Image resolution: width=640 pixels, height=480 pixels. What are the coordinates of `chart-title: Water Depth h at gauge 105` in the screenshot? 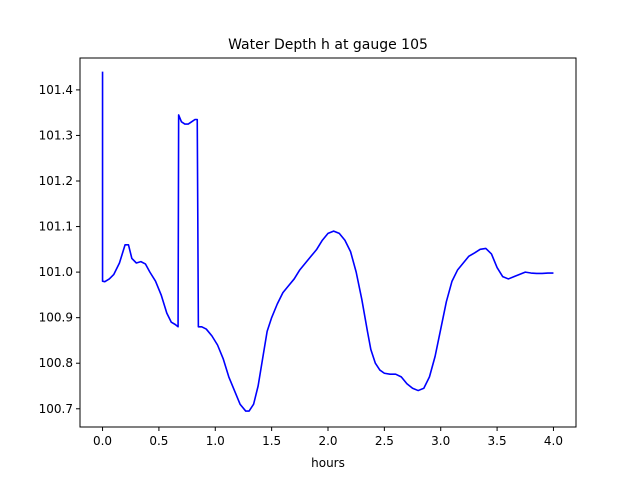 It's located at (328, 45).